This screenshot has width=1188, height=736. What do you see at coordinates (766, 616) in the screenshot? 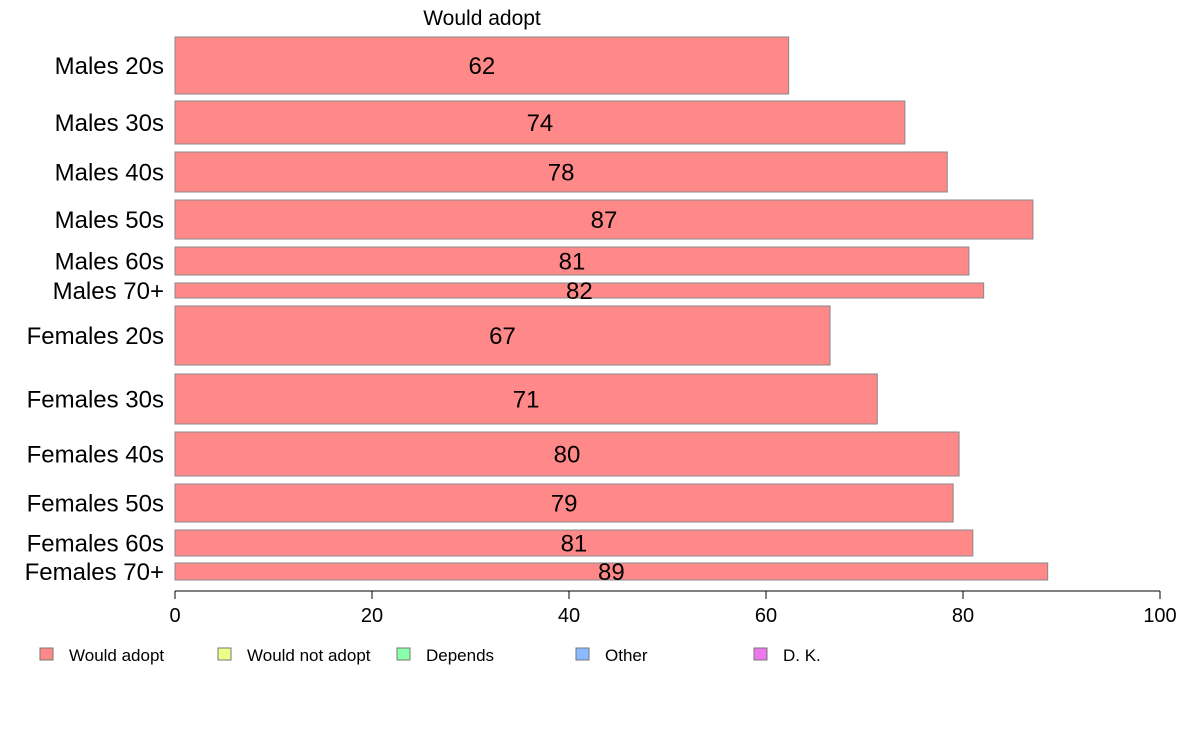
I see `x-tick-label: 60` at bounding box center [766, 616].